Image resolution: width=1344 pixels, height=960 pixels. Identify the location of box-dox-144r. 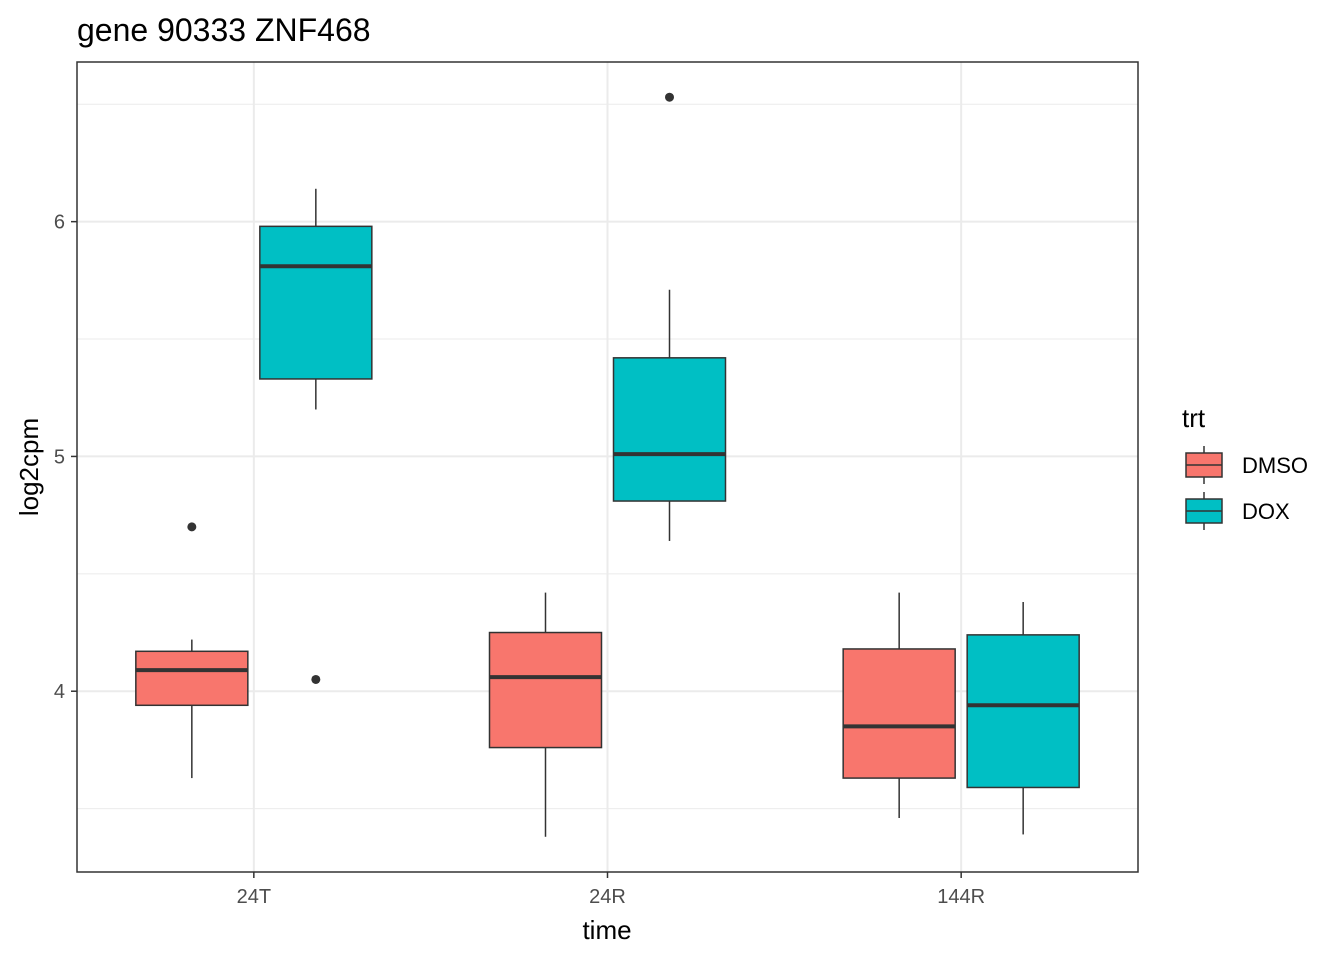
(1023, 718).